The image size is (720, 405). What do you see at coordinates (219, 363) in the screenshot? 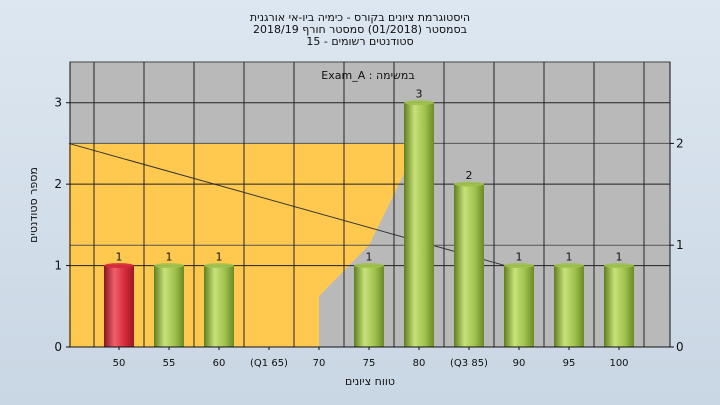
I see `x-tick-label: 60` at bounding box center [219, 363].